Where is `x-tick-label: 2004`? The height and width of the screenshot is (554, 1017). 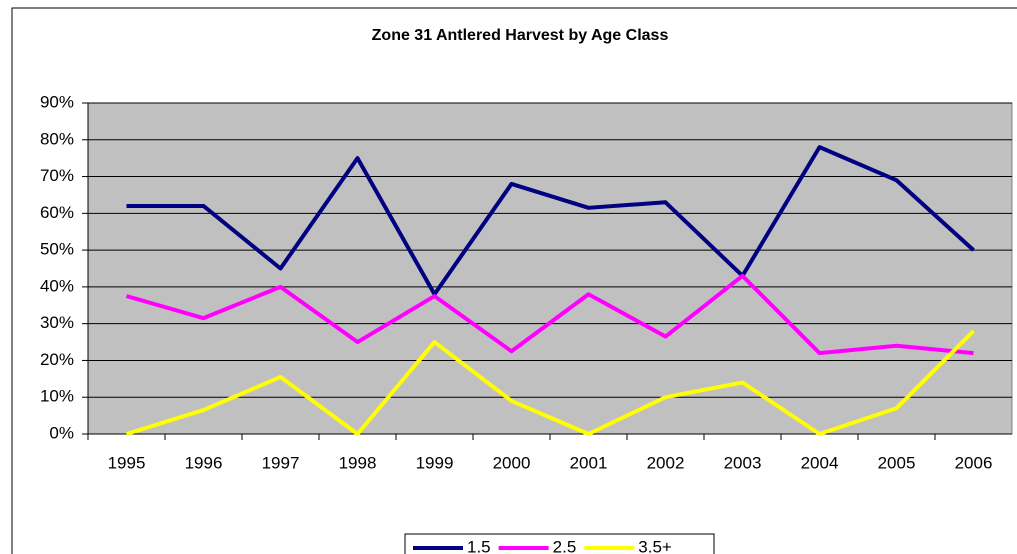
x-tick-label: 2004 is located at coordinates (820, 462).